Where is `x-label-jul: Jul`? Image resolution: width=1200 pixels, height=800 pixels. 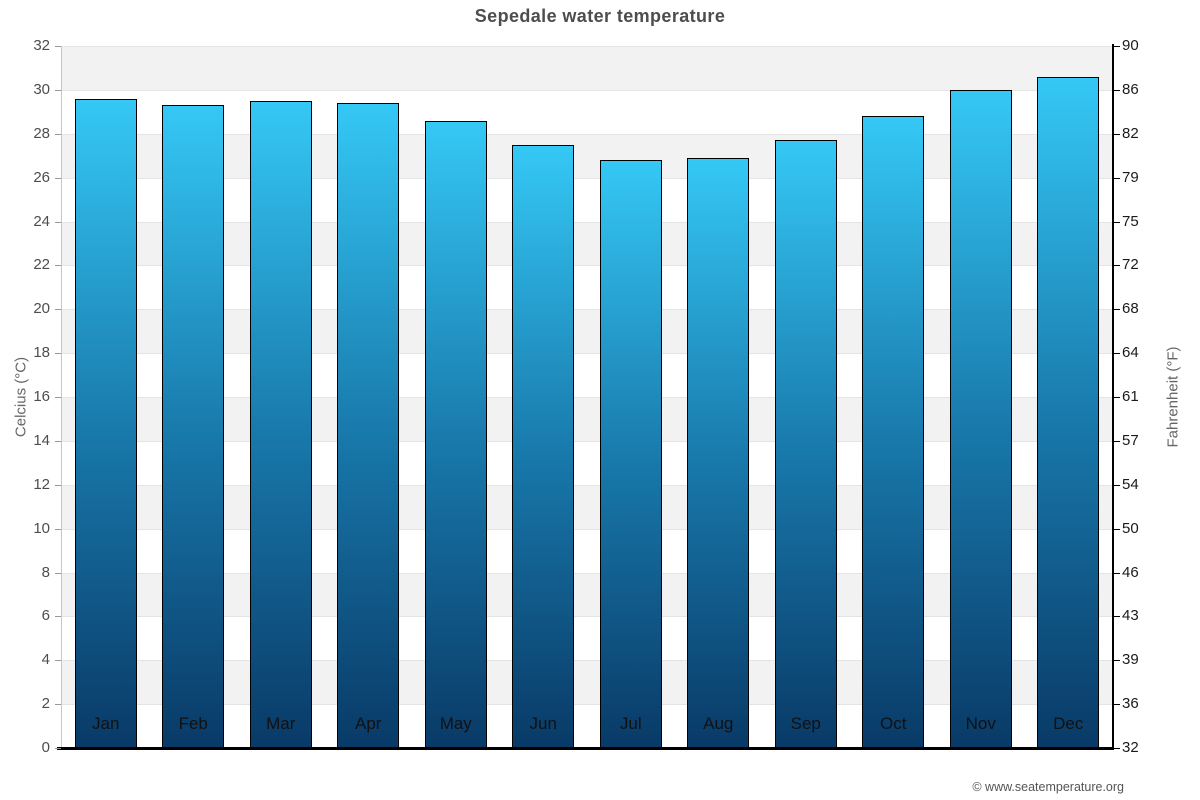 x-label-jul: Jul is located at coordinates (630, 723).